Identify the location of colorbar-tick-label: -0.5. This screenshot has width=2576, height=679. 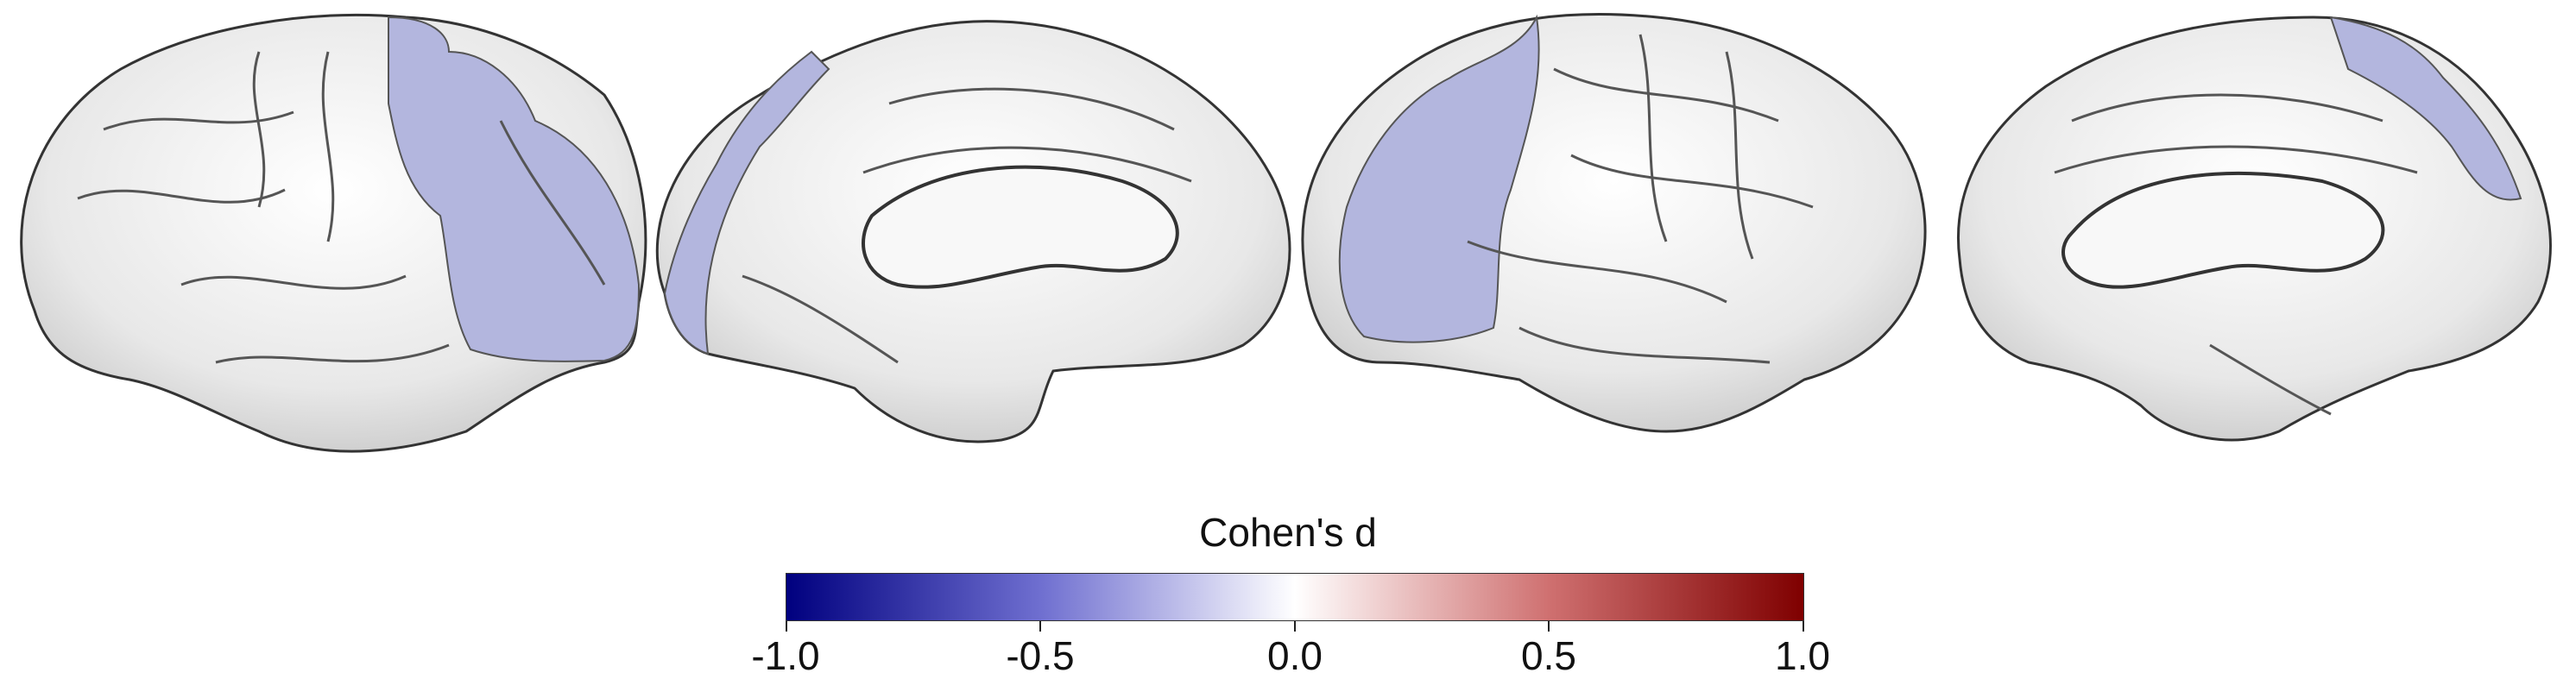
(1040, 656).